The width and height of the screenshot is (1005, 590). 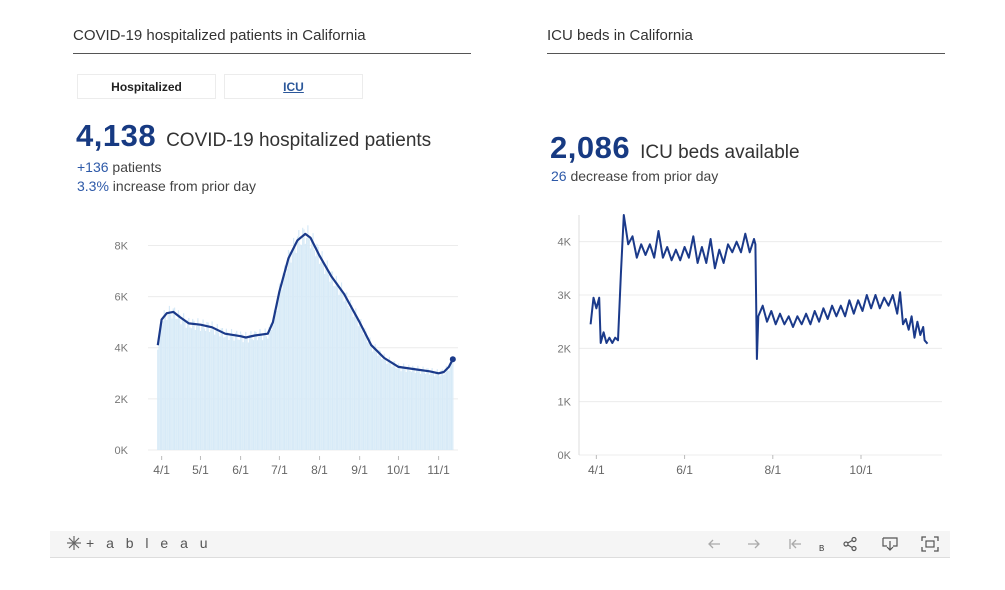 I want to click on share-icon, so click(x=850, y=544).